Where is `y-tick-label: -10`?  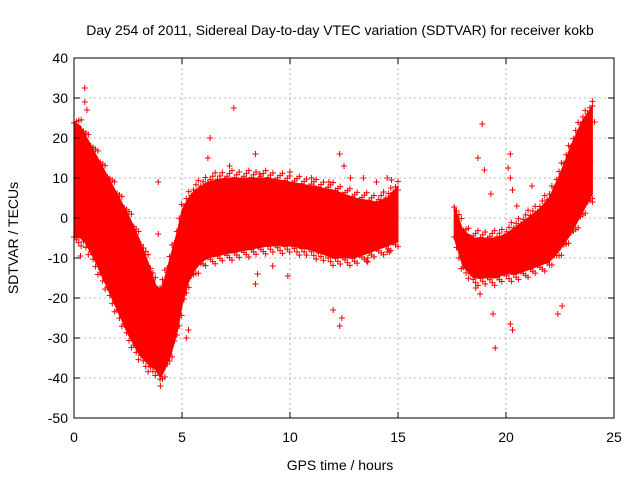 y-tick-label: -10 is located at coordinates (58, 258).